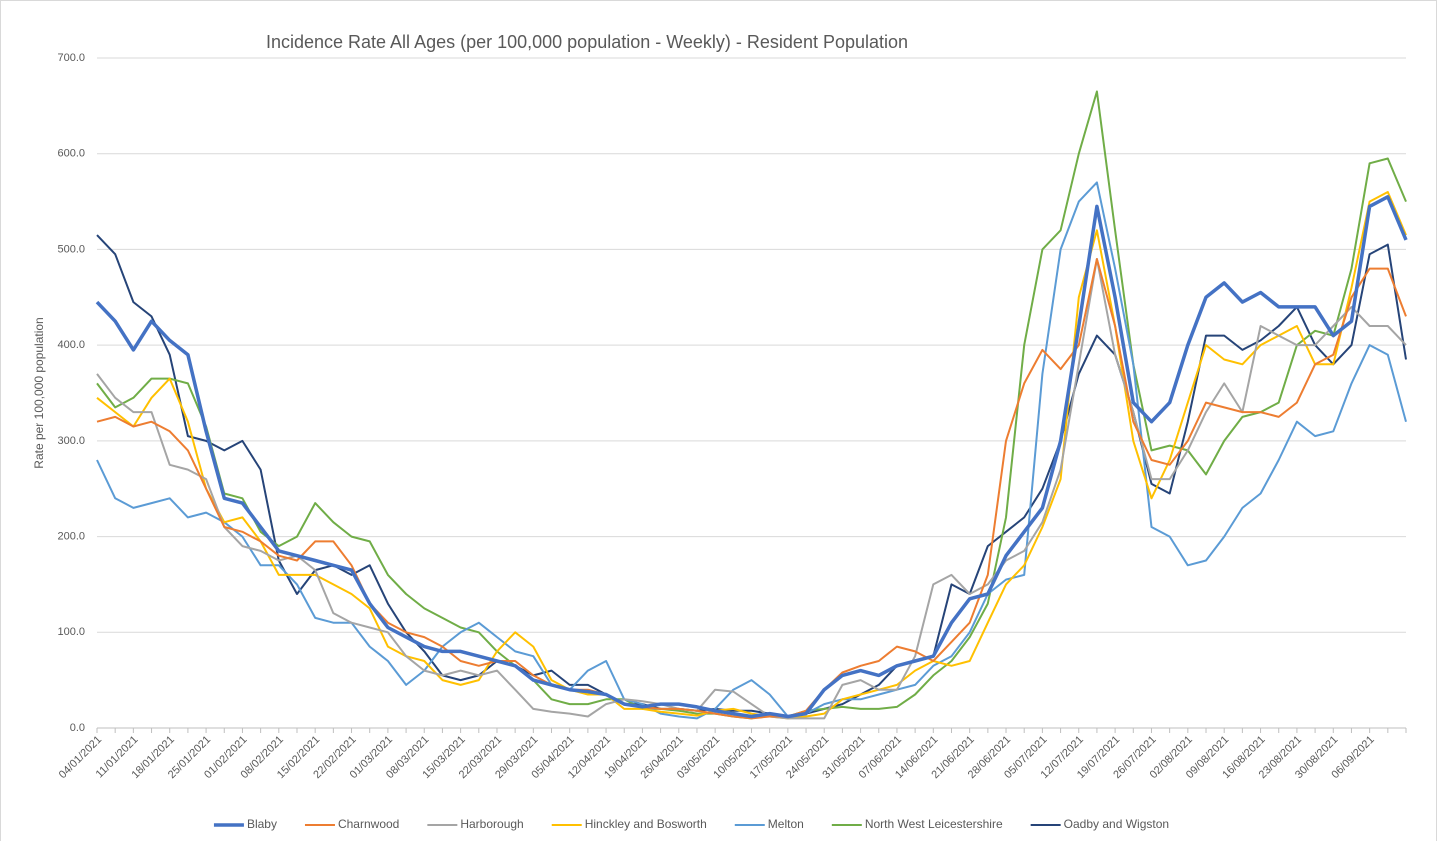 The height and width of the screenshot is (841, 1437). Describe the element at coordinates (368, 824) in the screenshot. I see `legend-label: Charnwood` at that location.